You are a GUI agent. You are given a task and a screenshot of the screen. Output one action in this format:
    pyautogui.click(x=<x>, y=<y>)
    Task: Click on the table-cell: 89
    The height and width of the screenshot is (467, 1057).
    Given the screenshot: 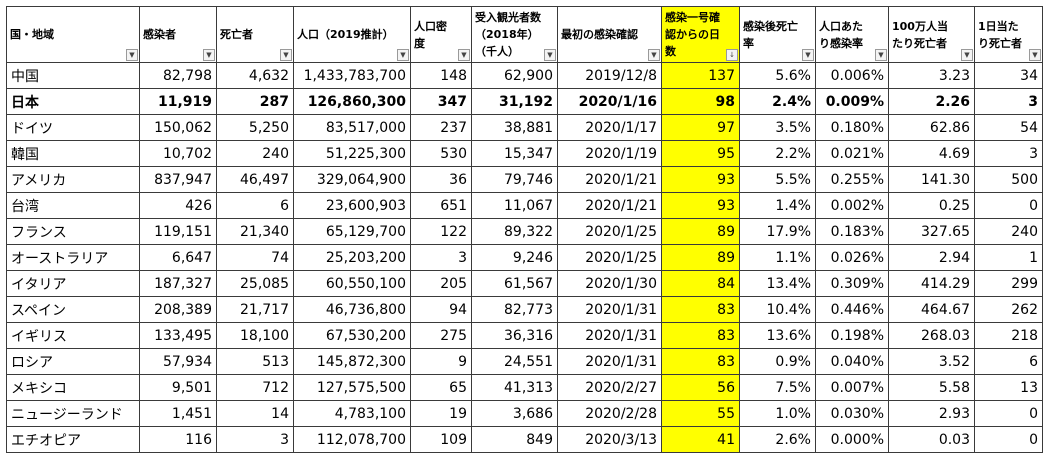 What is the action you would take?
    pyautogui.click(x=700, y=231)
    